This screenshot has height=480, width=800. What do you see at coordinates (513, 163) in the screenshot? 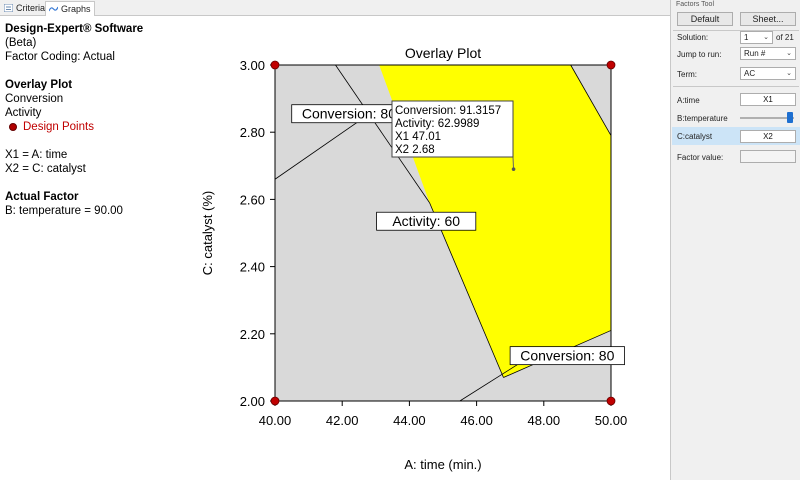
I see `flag-pointer-line` at bounding box center [513, 163].